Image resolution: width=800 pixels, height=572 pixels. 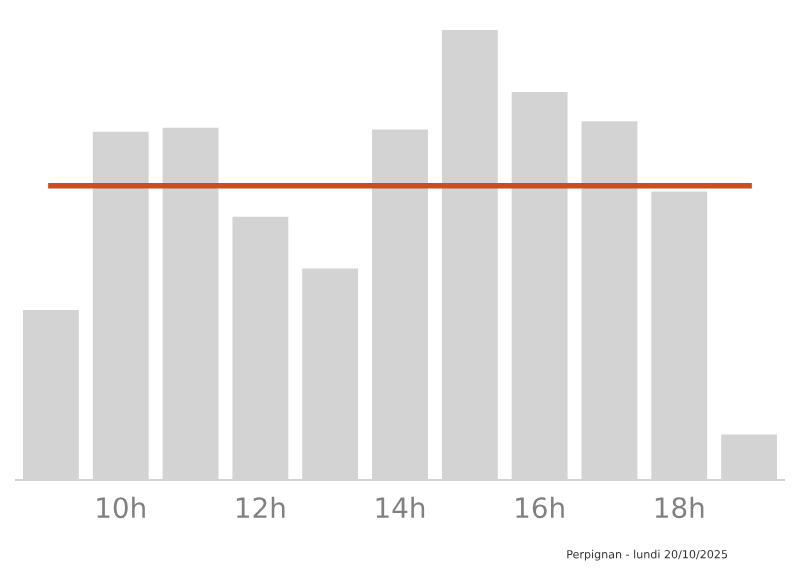 What do you see at coordinates (679, 507) in the screenshot?
I see `x-tick-label: 18h` at bounding box center [679, 507].